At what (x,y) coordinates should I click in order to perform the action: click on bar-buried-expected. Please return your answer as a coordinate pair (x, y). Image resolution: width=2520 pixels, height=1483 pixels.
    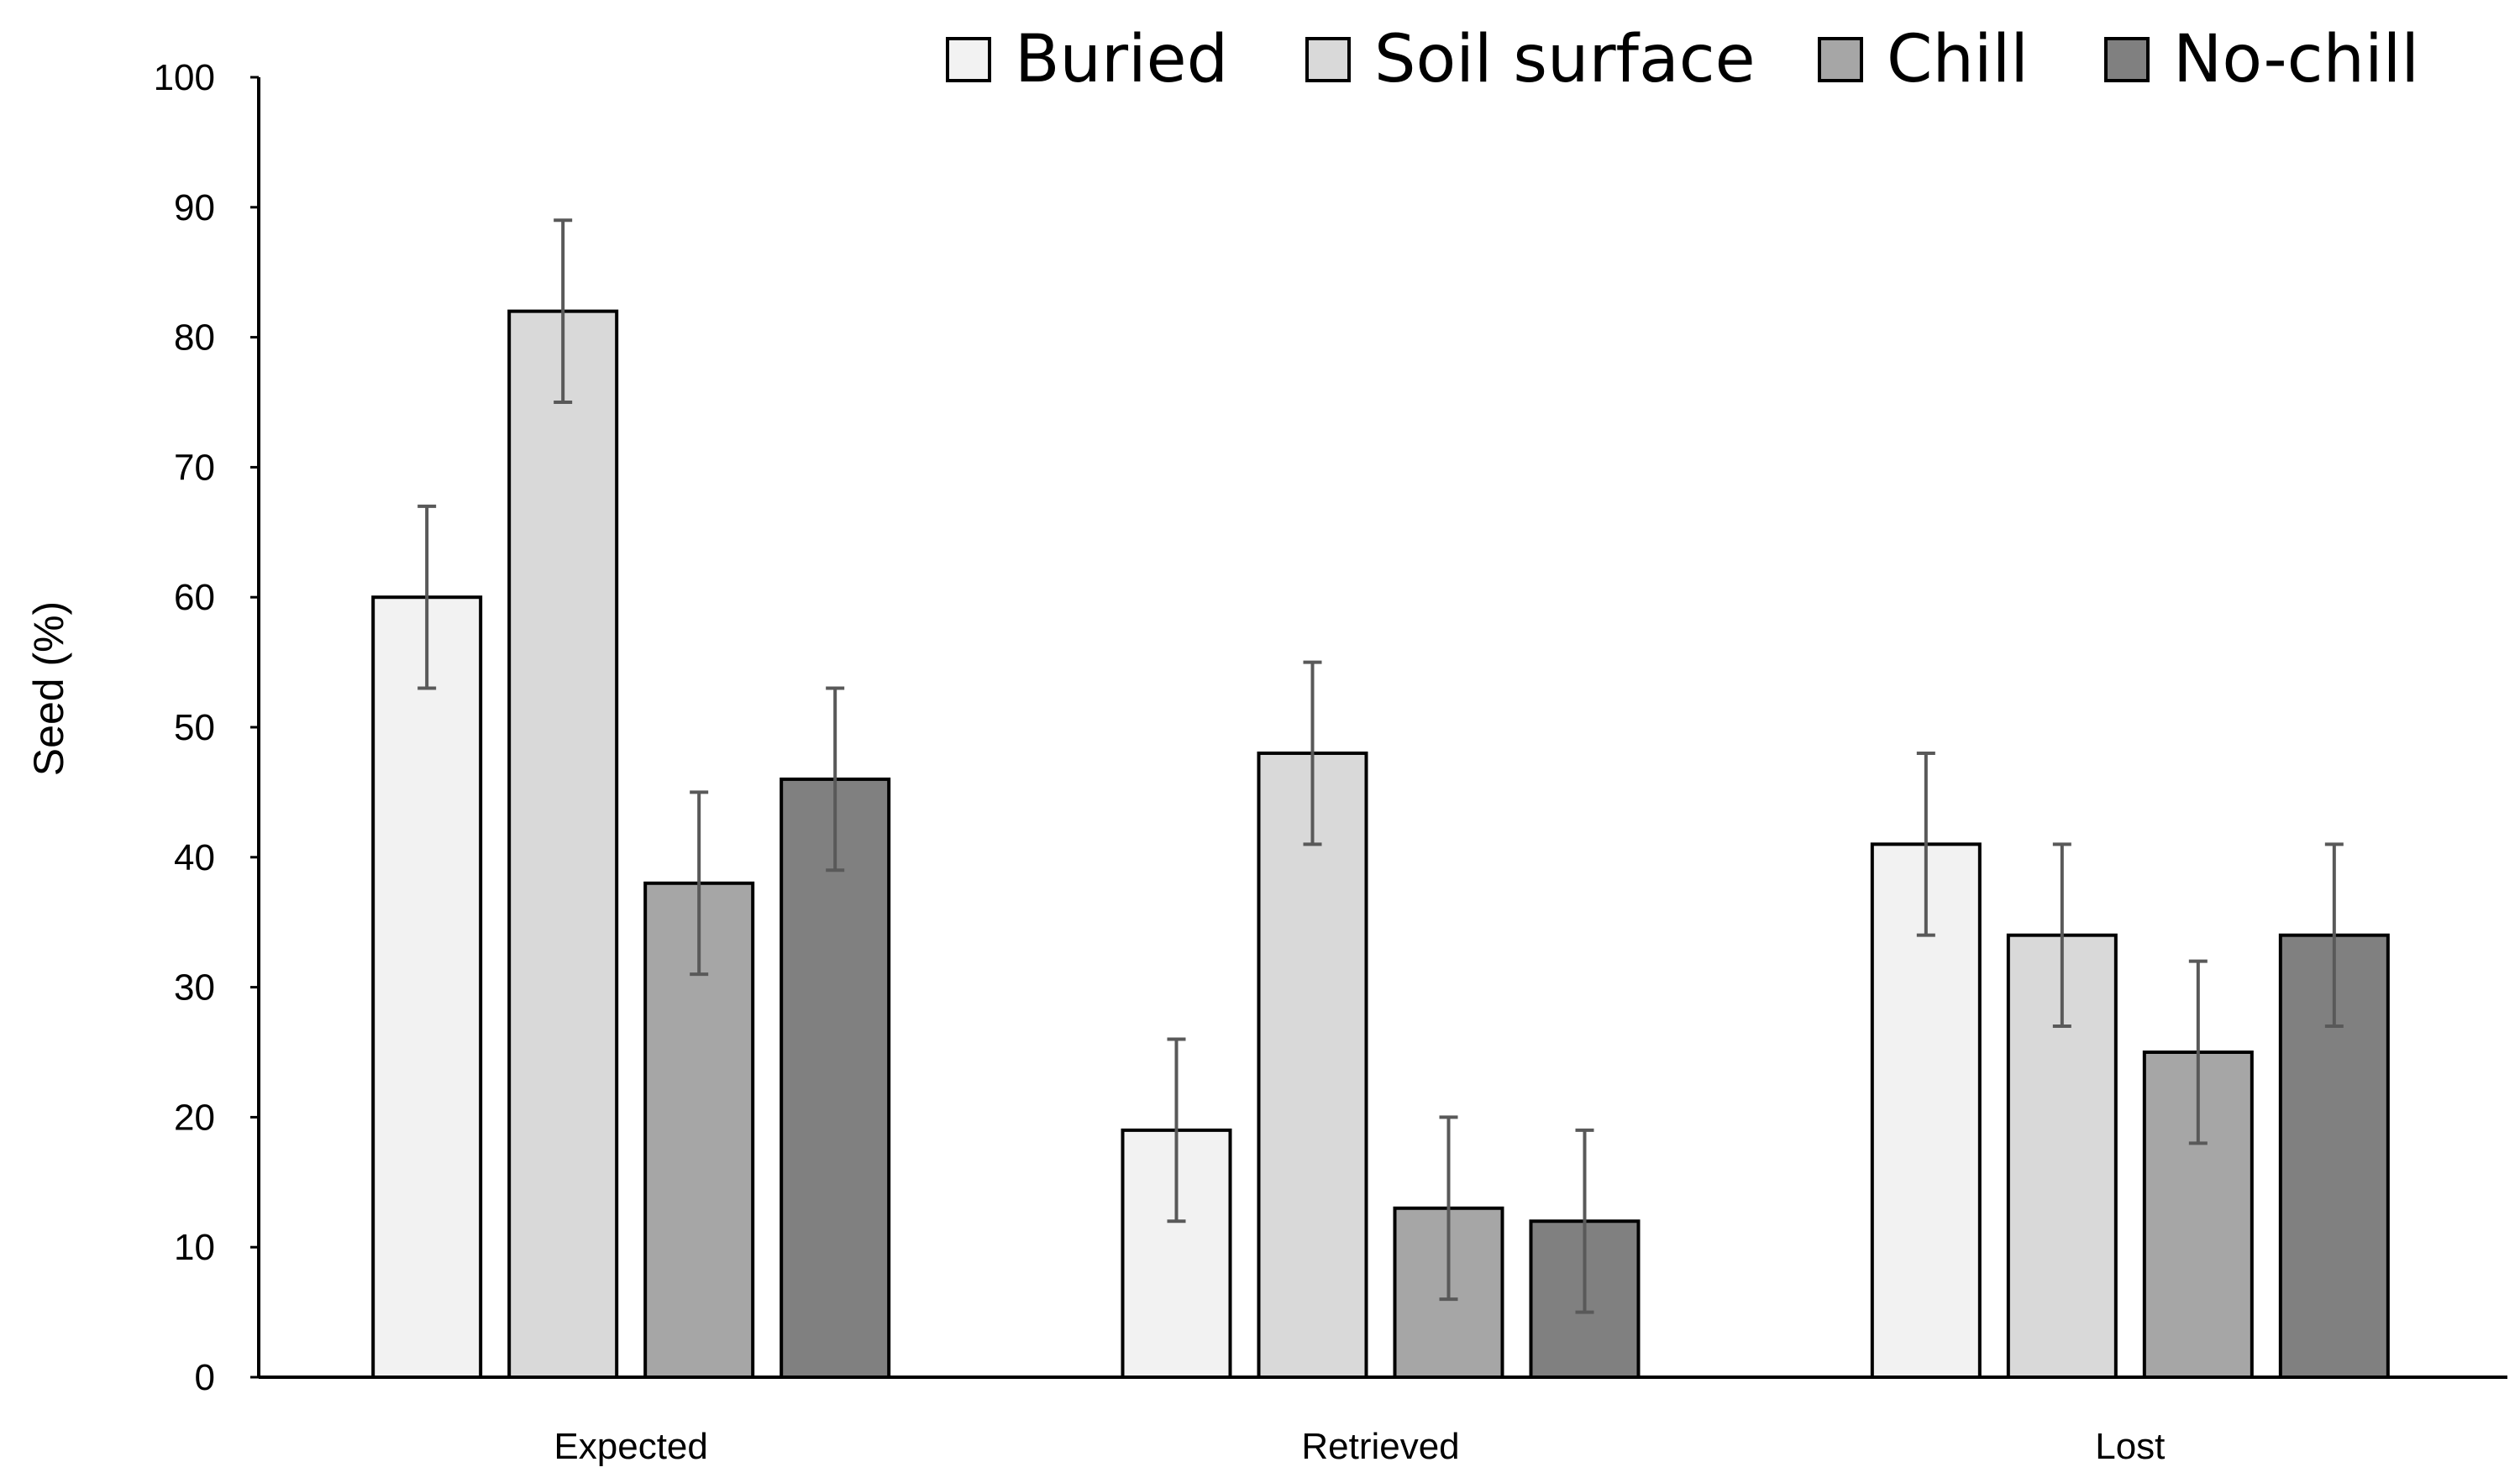
    Looking at the image, I should click on (427, 987).